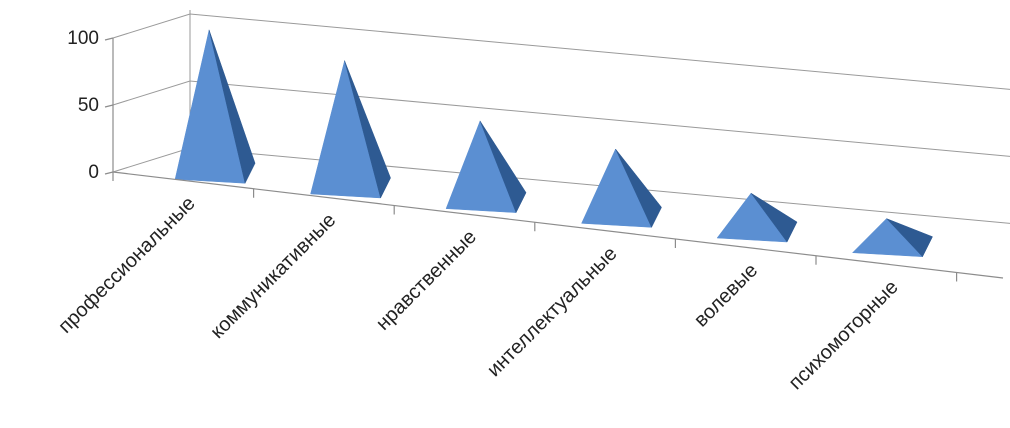 Image resolution: width=1010 pixels, height=428 pixels. I want to click on x-tick-label-2: нравственные, so click(426, 280).